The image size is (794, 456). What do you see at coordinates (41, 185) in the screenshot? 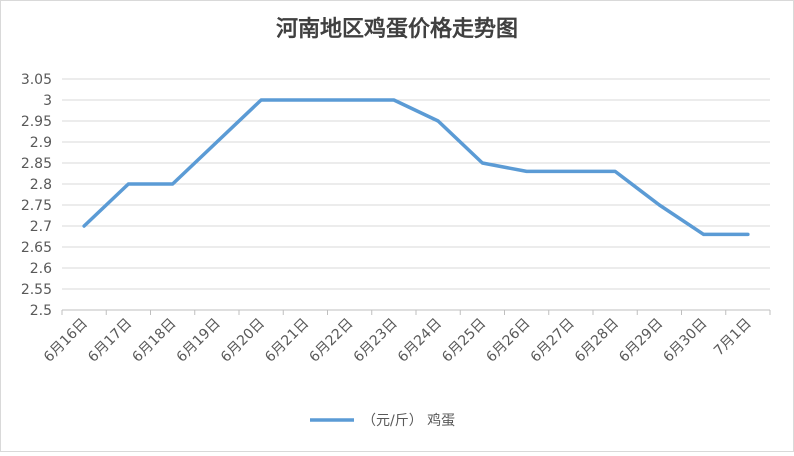
I see `y-tick-label: 2.8` at bounding box center [41, 185].